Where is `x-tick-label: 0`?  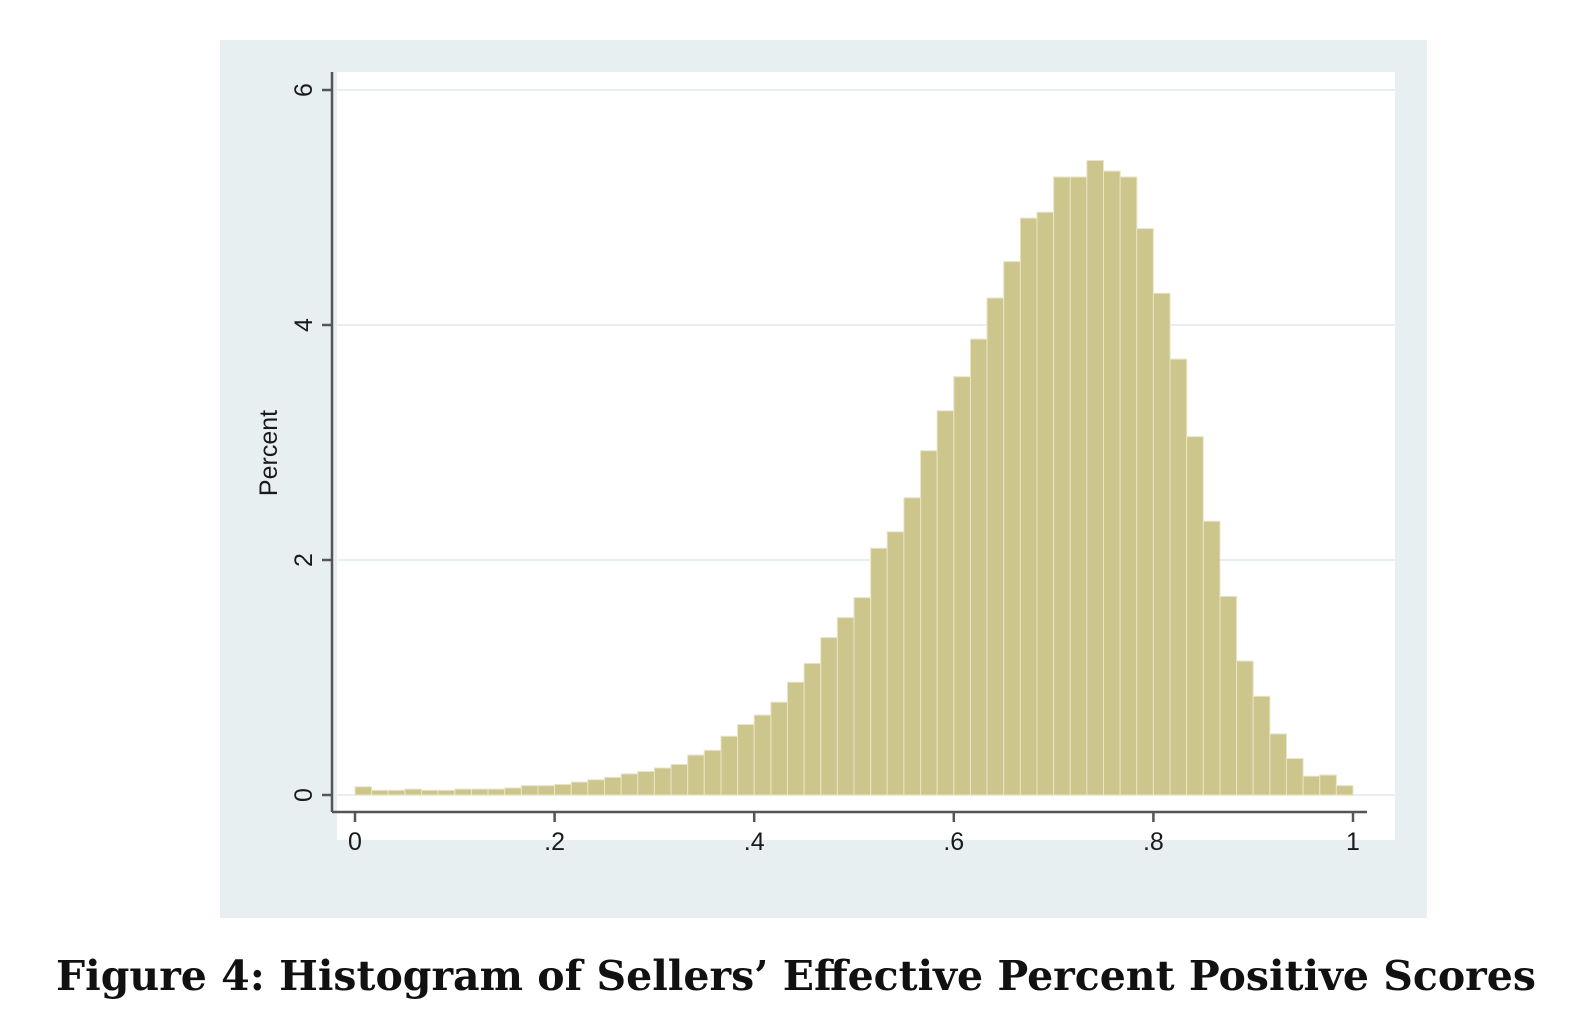 x-tick-label: 0 is located at coordinates (355, 842).